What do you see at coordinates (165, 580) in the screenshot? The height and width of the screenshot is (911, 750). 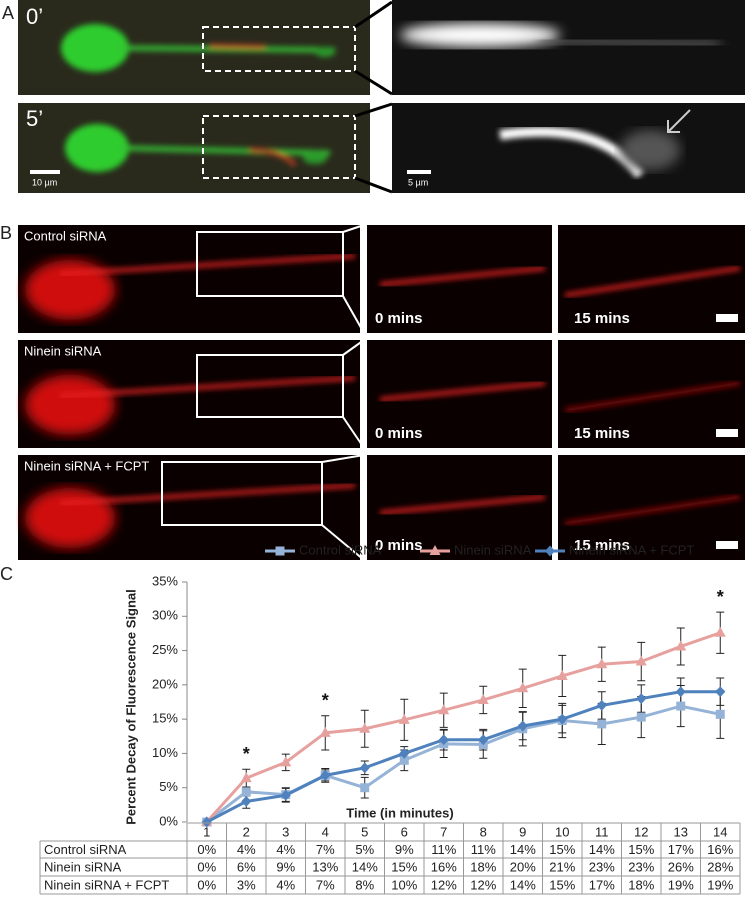 I see `y-tick-label: 35%` at bounding box center [165, 580].